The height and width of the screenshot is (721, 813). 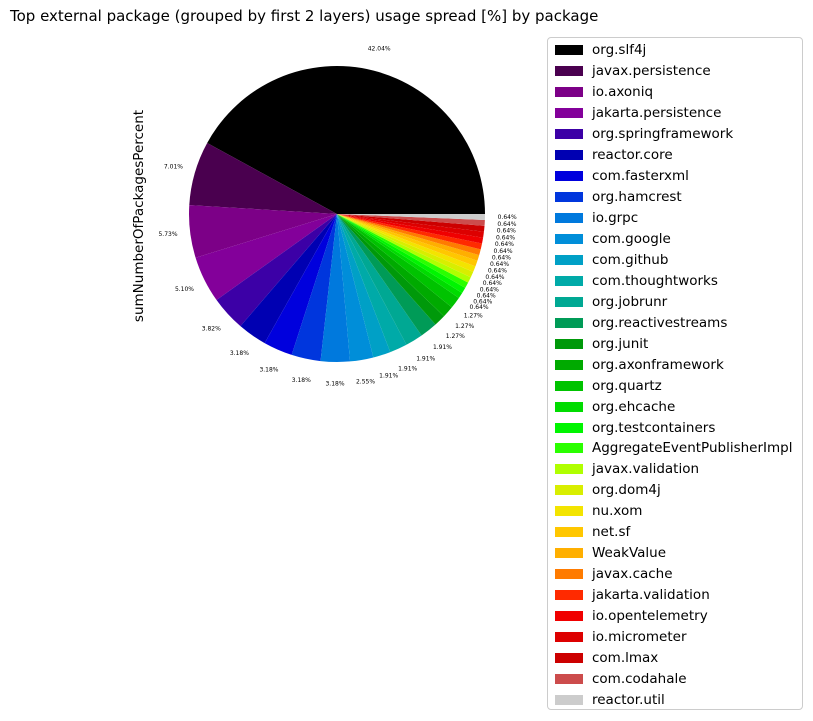 I want to click on legend-label: net.sf, so click(x=611, y=532).